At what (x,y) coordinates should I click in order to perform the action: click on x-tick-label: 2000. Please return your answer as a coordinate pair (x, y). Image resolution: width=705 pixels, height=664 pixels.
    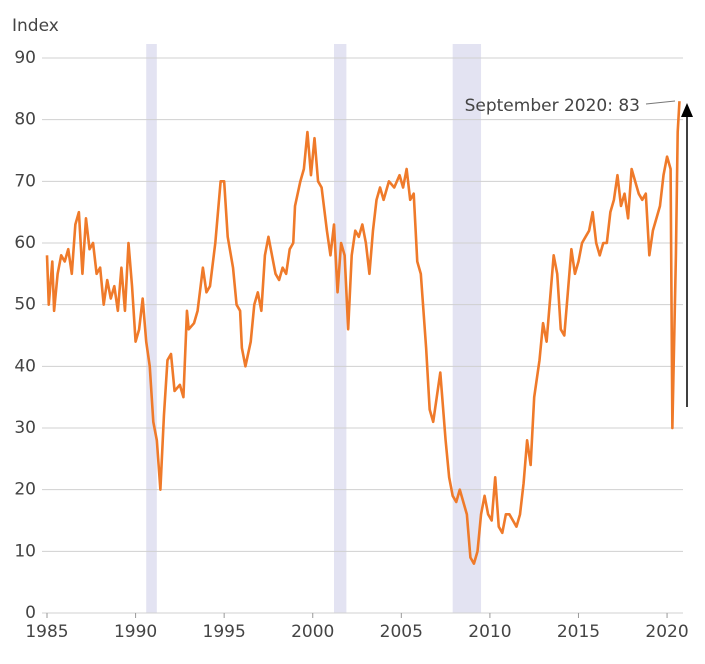
    Looking at the image, I should click on (312, 632).